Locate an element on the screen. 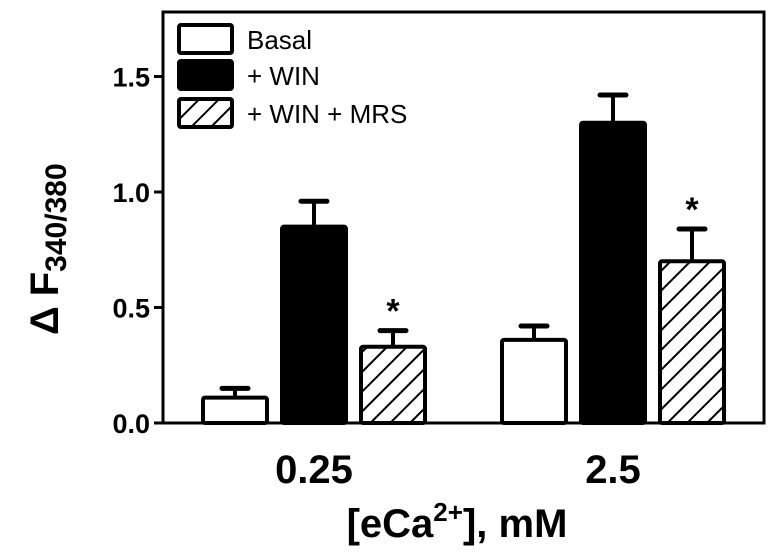  x-tick-label: 2.5 is located at coordinates (613, 470).